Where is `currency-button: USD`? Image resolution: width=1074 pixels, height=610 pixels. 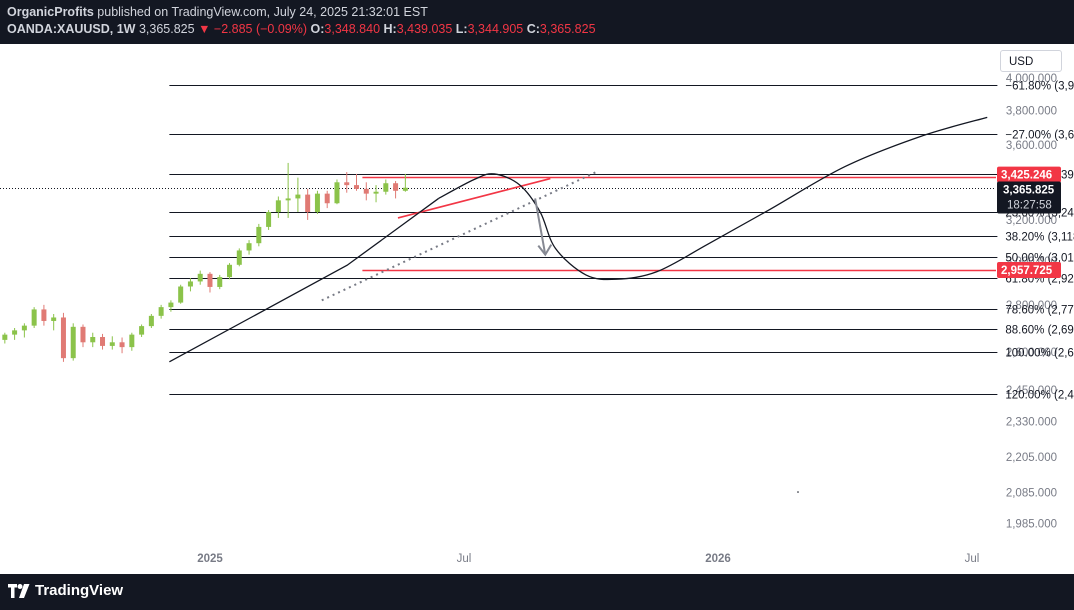 currency-button: USD is located at coordinates (1031, 61).